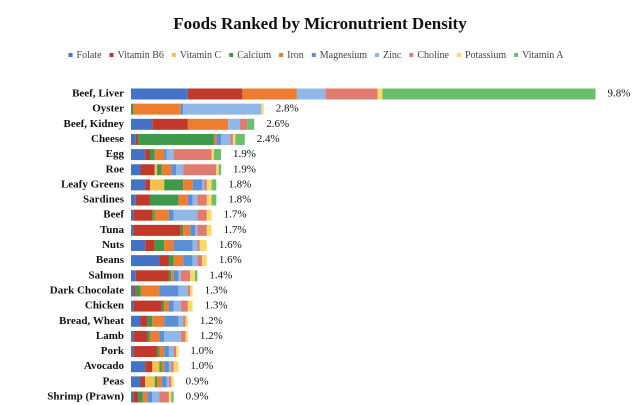 This screenshot has width=640, height=405. What do you see at coordinates (110, 336) in the screenshot?
I see `y-tick-label: Lamb` at bounding box center [110, 336].